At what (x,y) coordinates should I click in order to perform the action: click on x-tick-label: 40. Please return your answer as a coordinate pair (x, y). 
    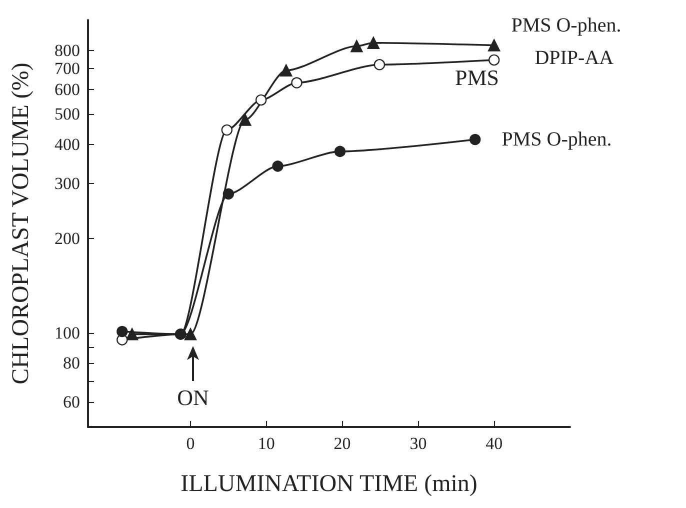
    Looking at the image, I should click on (494, 443).